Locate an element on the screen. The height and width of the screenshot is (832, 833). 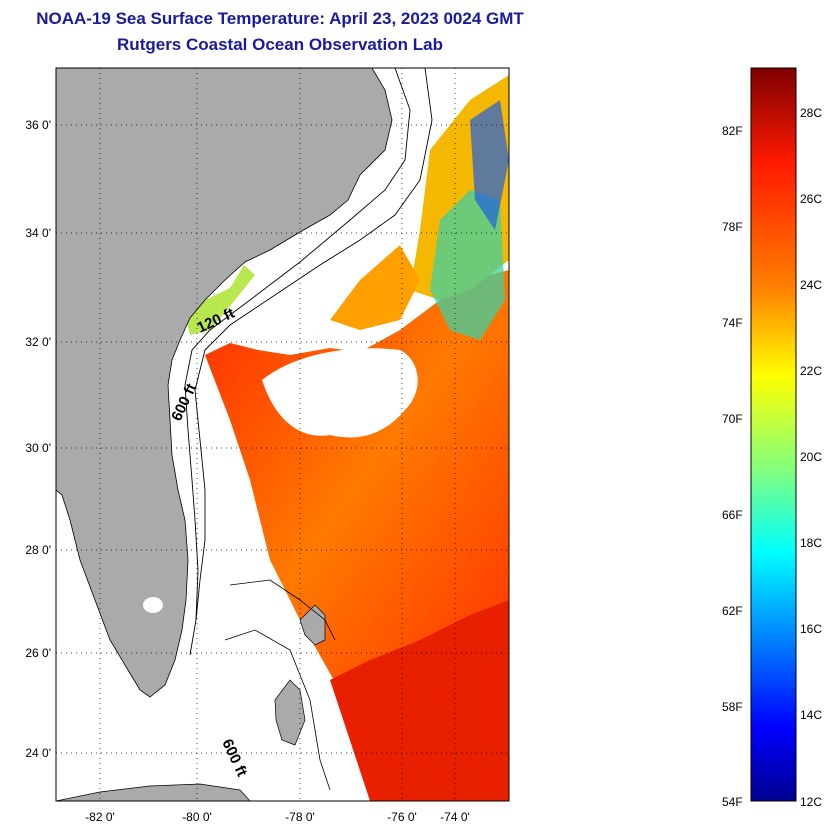
lat-label-34: 34 0' is located at coordinates (38, 233).